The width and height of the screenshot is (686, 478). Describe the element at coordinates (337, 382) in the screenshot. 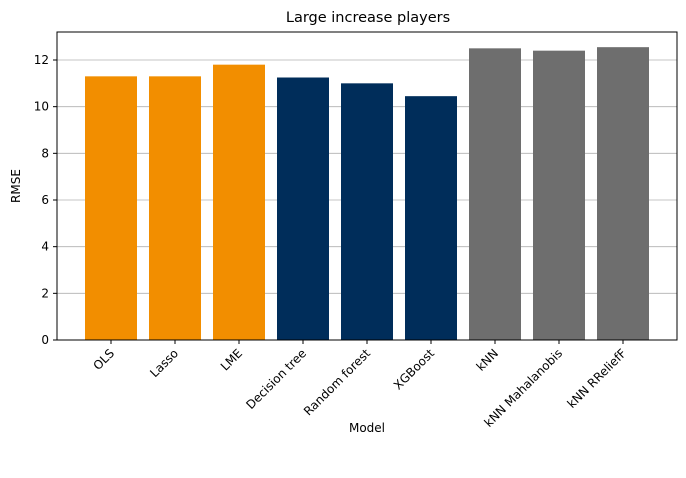

I see `x-tick-label: Random forest` at that location.